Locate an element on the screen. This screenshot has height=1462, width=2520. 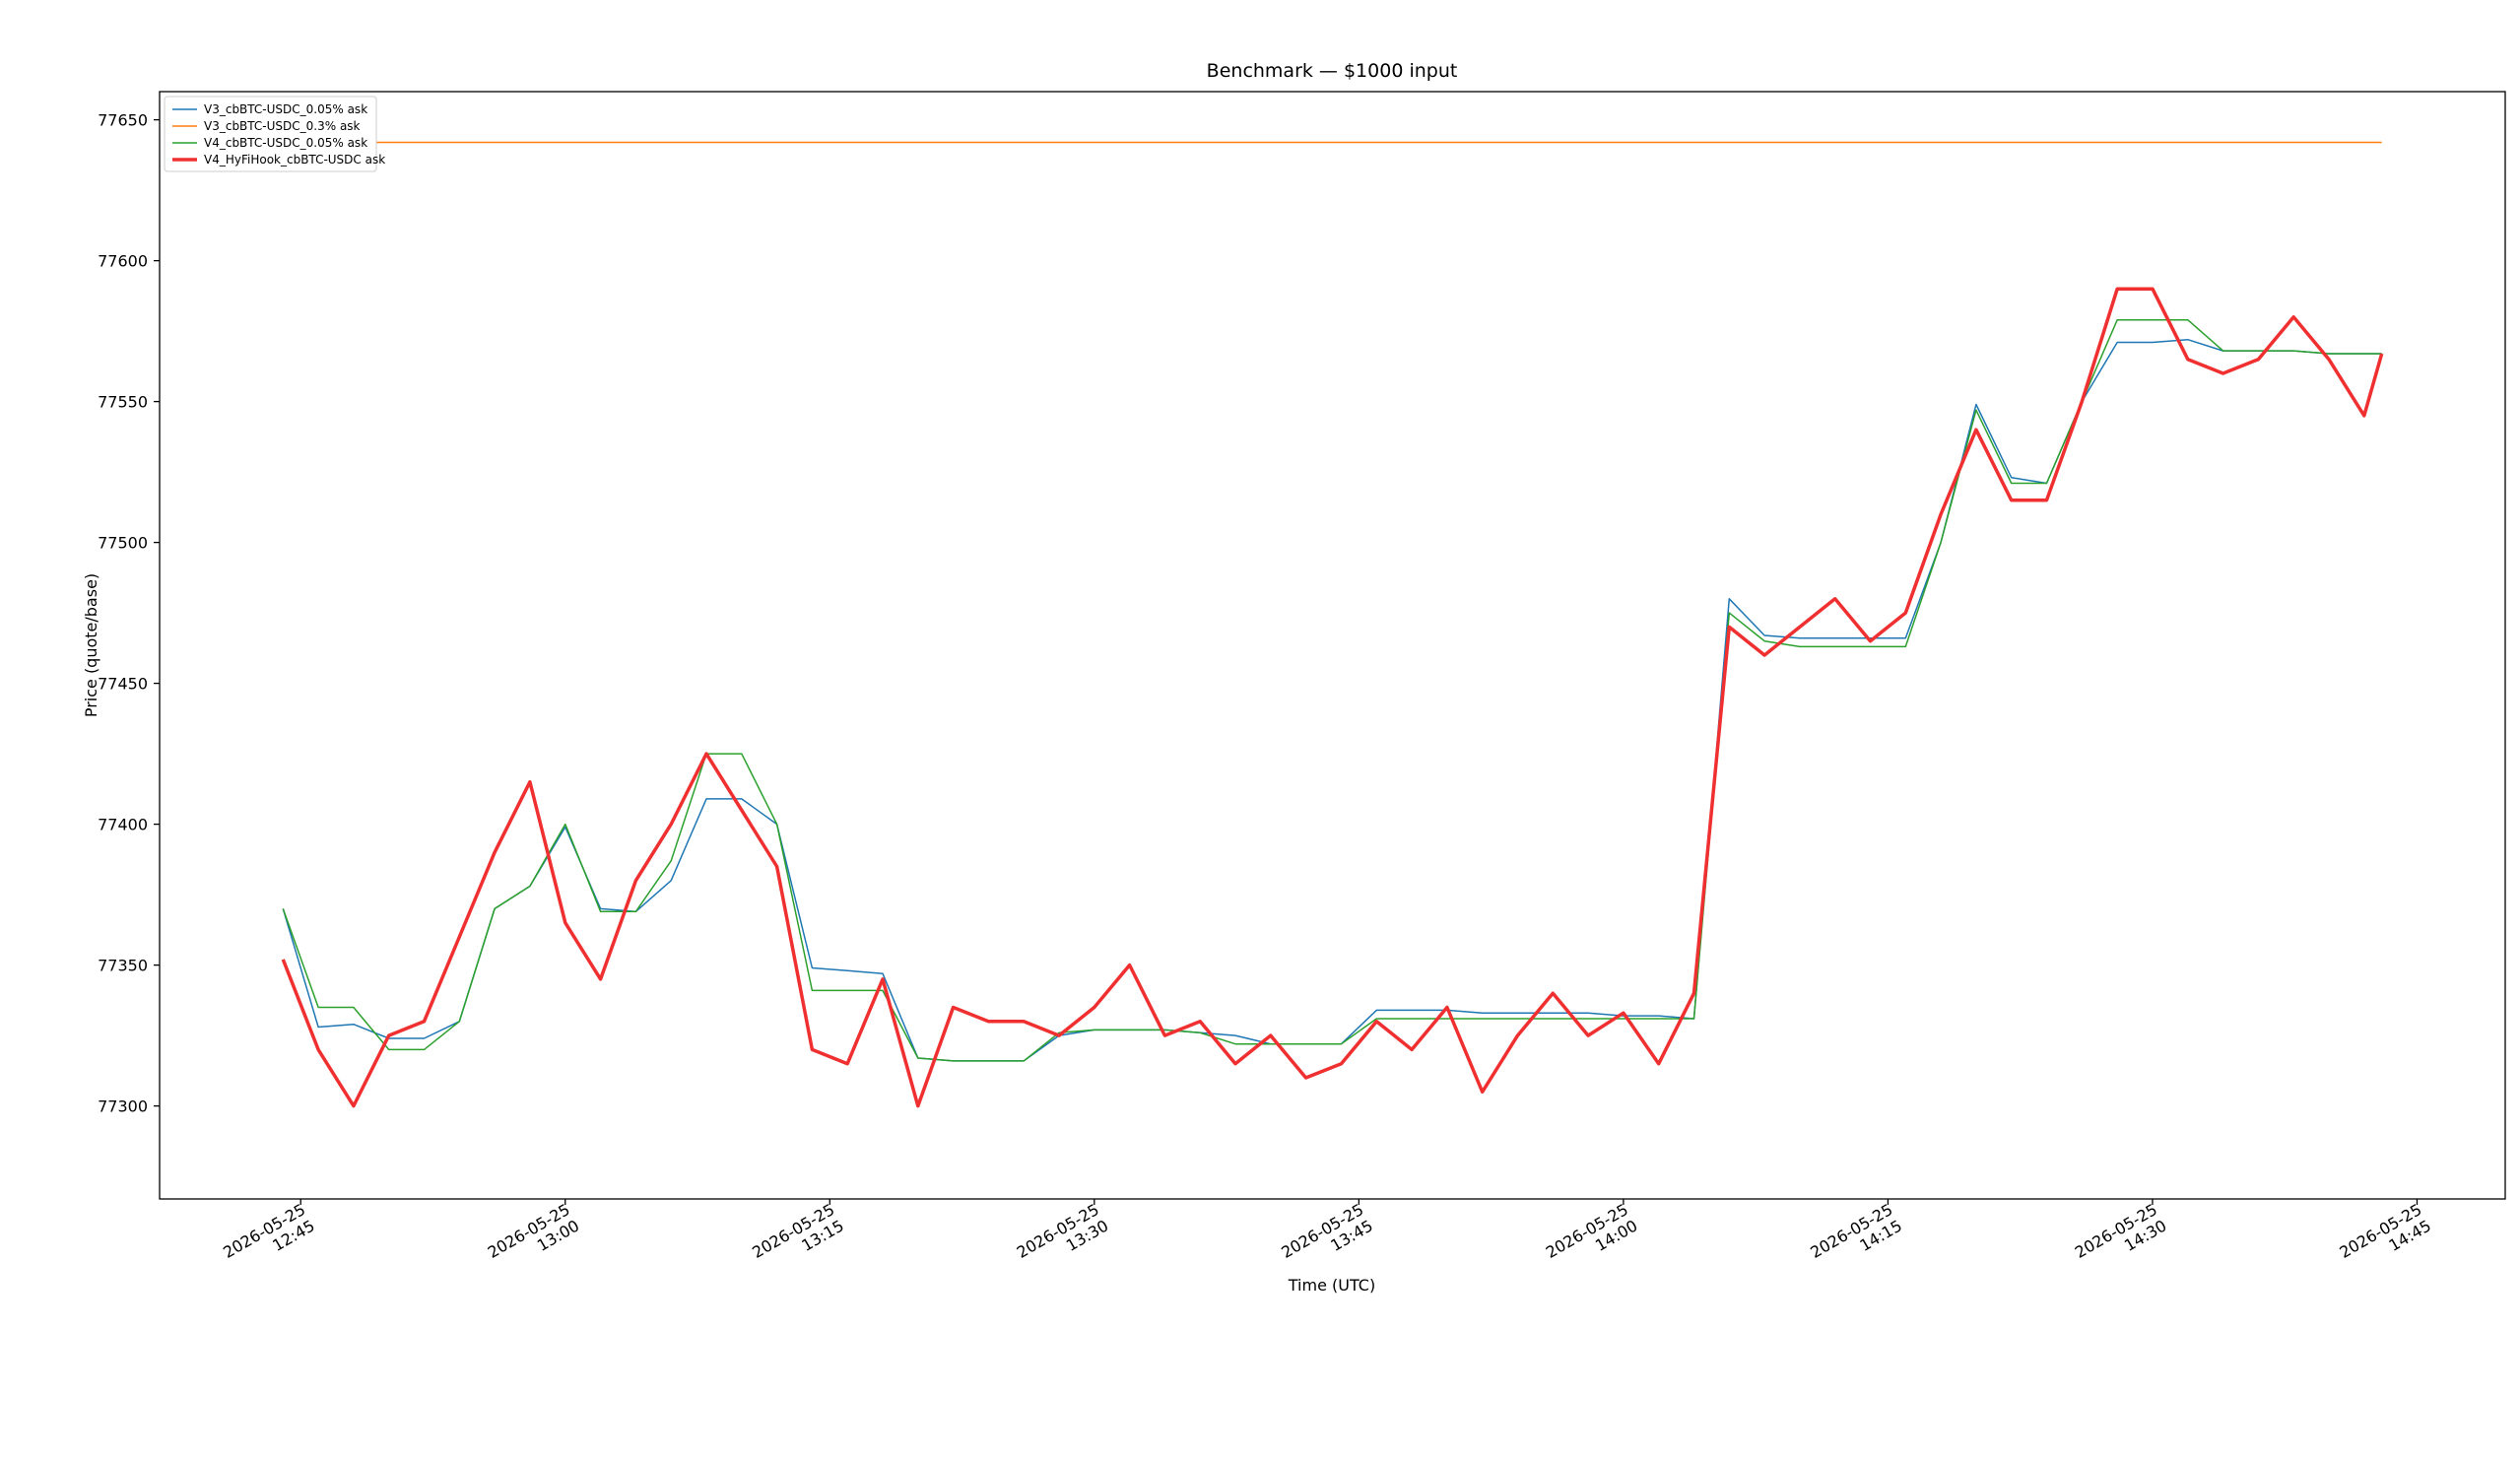
x-tick-label: 2026-05-2514:00 is located at coordinates (1592, 1239).